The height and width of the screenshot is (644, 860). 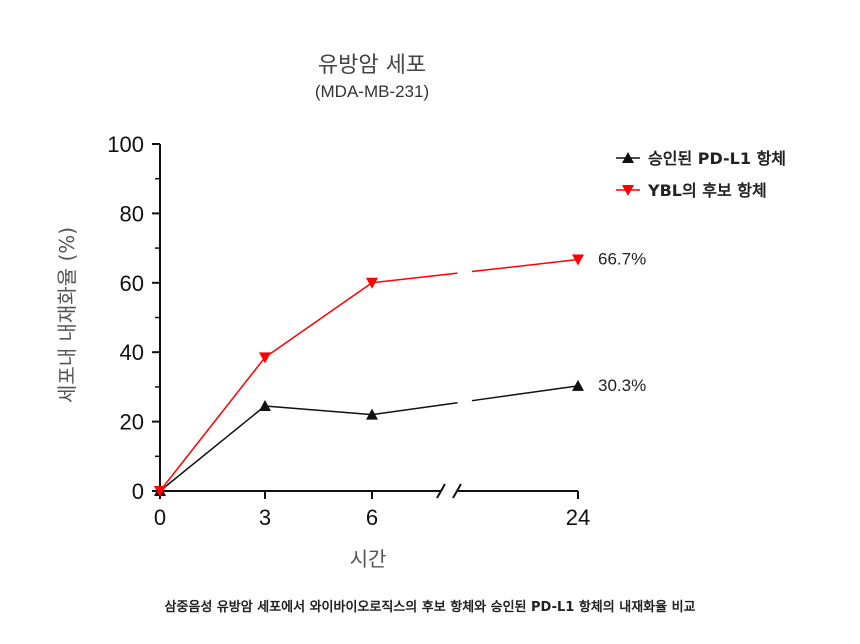 What do you see at coordinates (125, 144) in the screenshot?
I see `y-tick-label: 100` at bounding box center [125, 144].